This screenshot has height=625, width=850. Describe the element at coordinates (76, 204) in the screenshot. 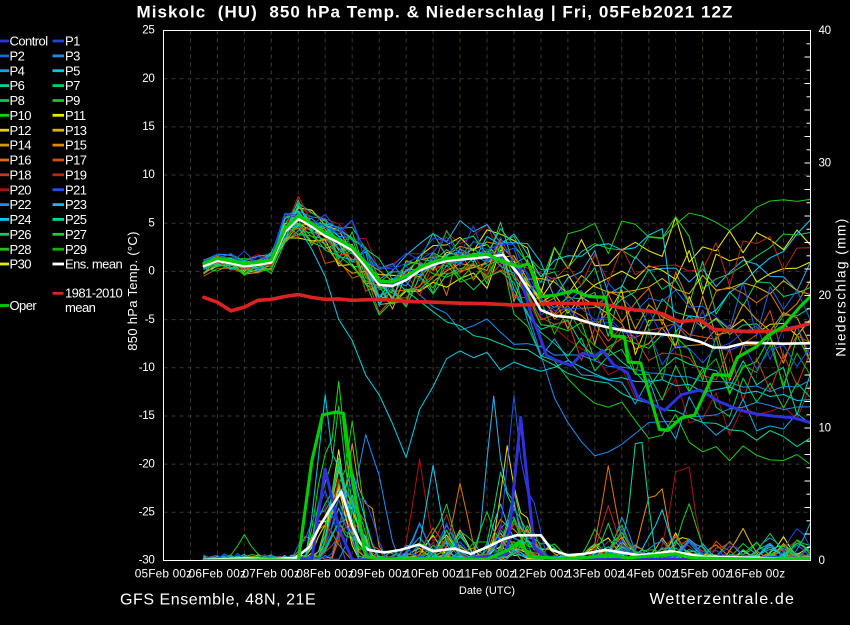

I see `svg-text: P23` at that location.